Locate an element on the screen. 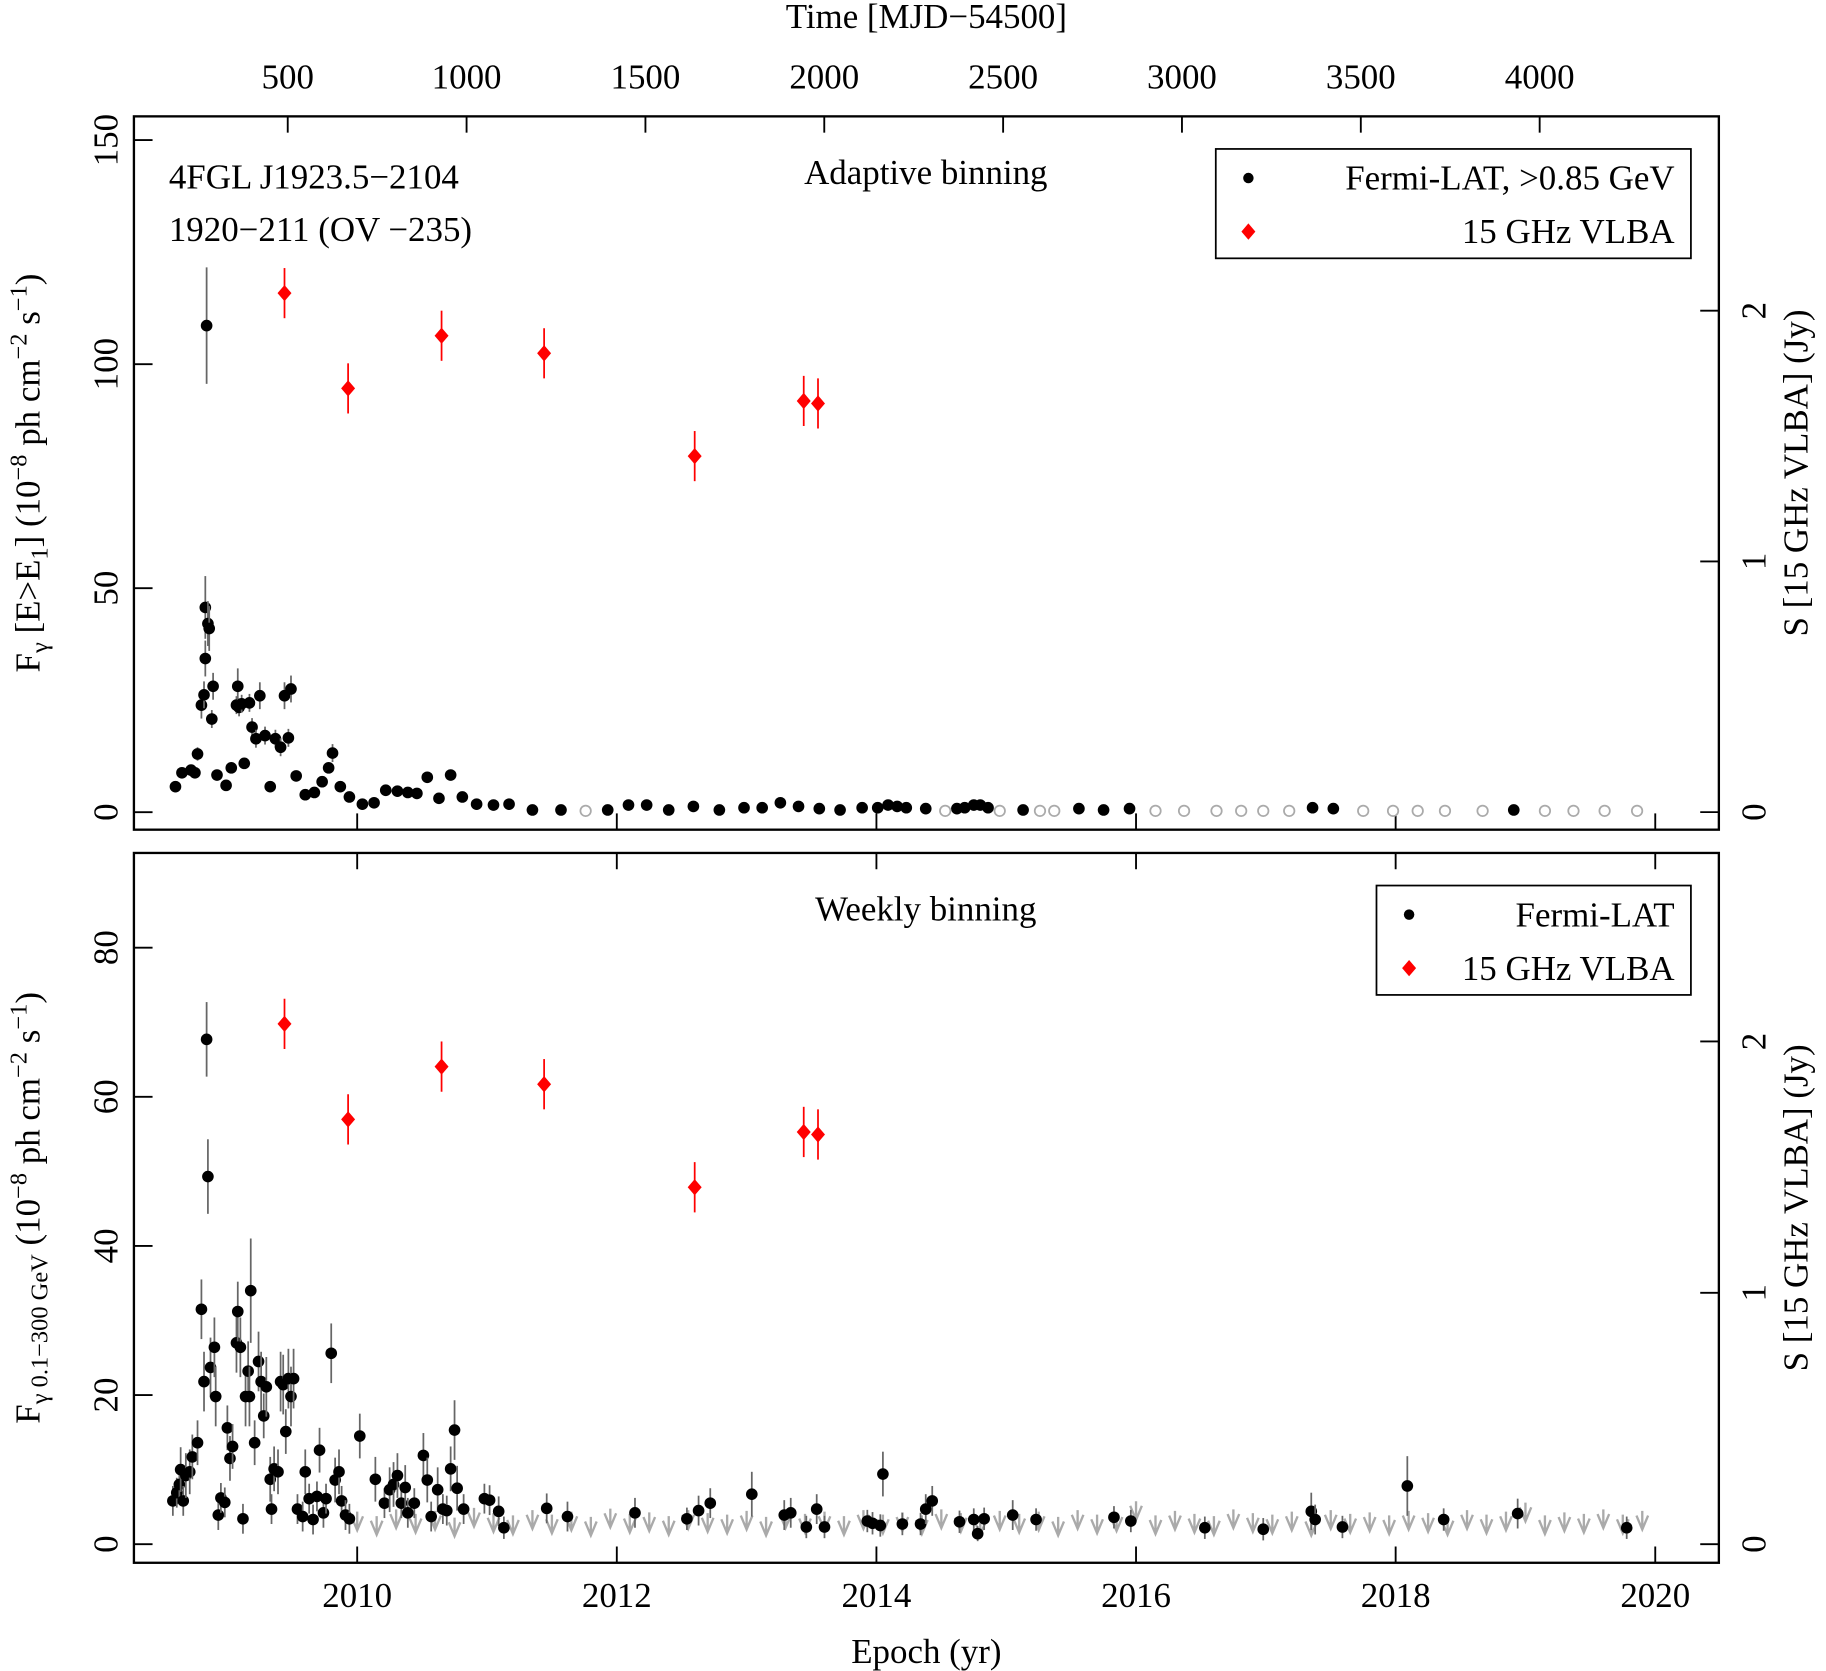  x-tick-label: 2012 is located at coordinates (617, 1595).